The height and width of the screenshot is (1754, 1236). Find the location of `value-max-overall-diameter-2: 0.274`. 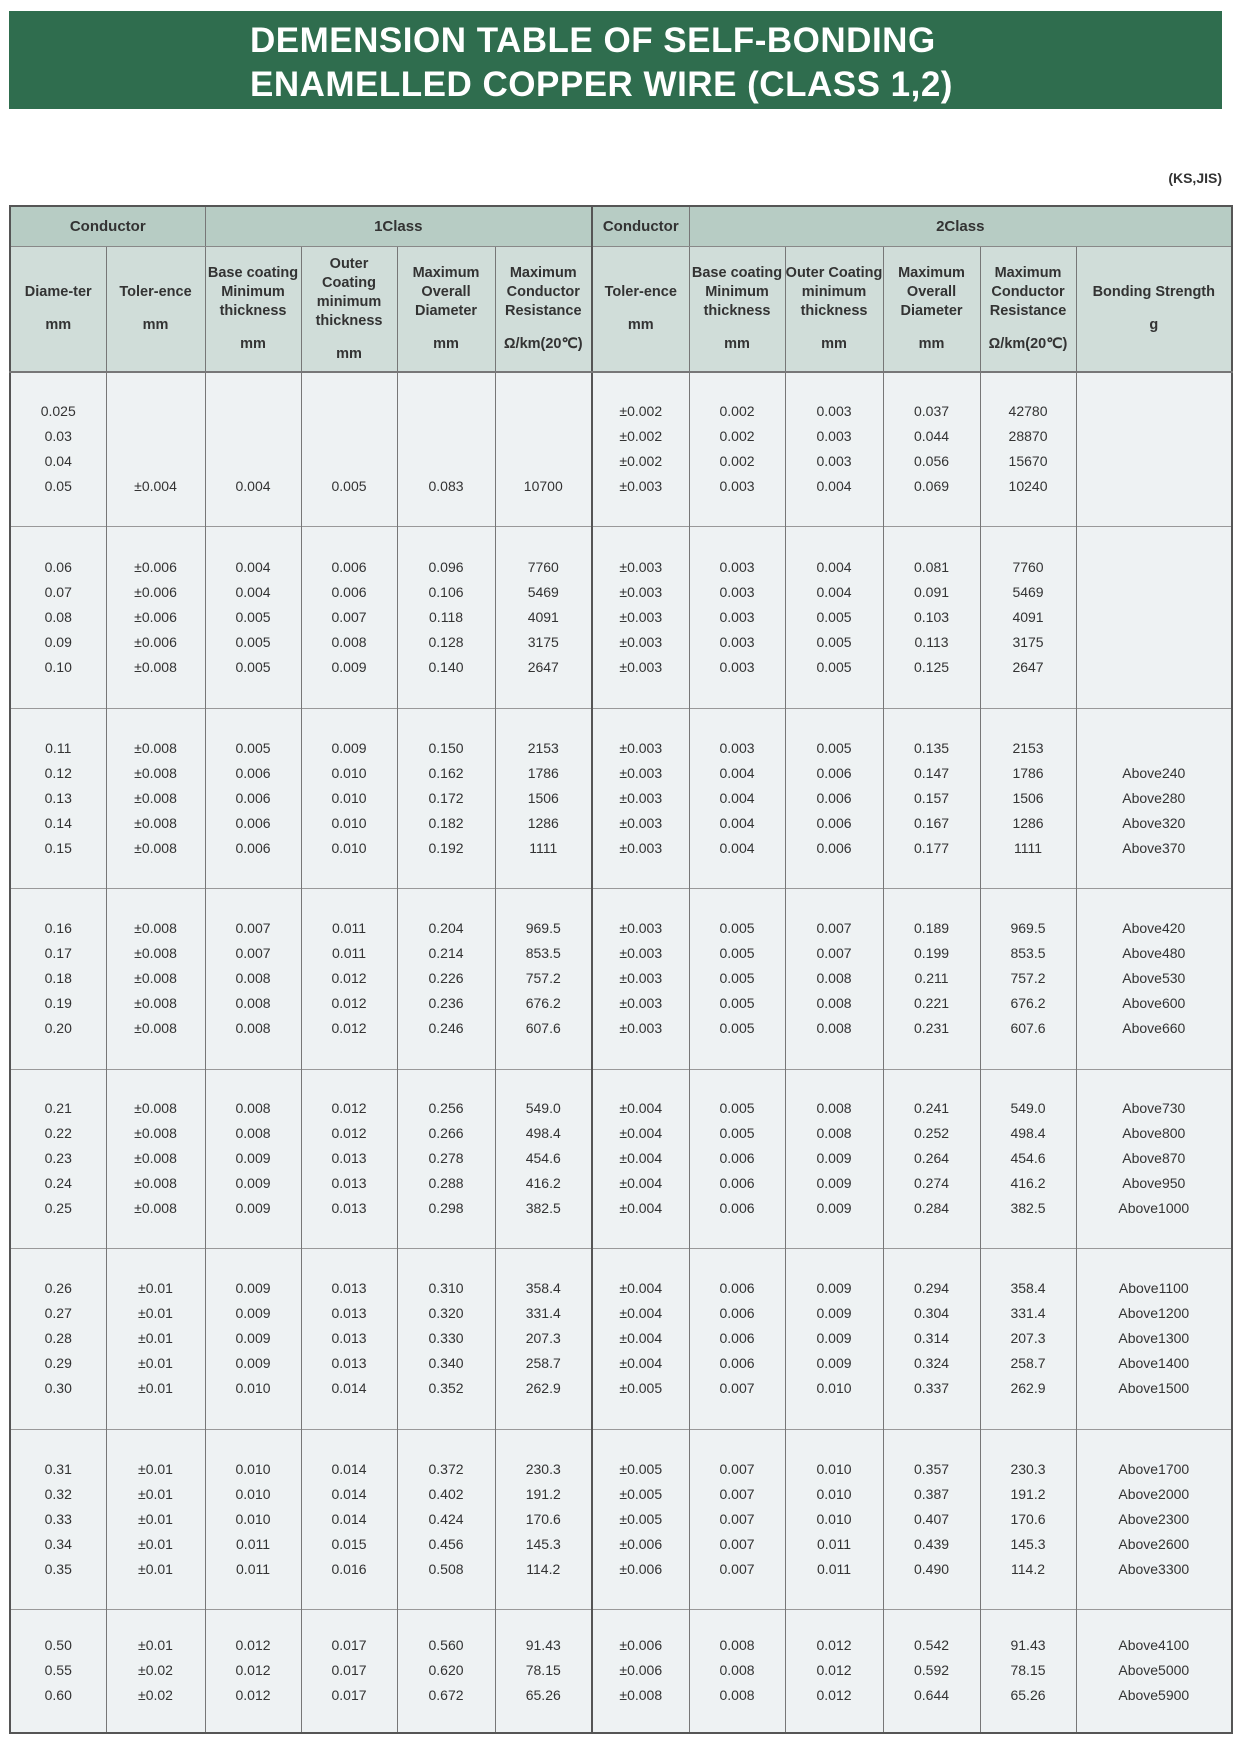

value-max-overall-diameter-2: 0.274 is located at coordinates (931, 1183).